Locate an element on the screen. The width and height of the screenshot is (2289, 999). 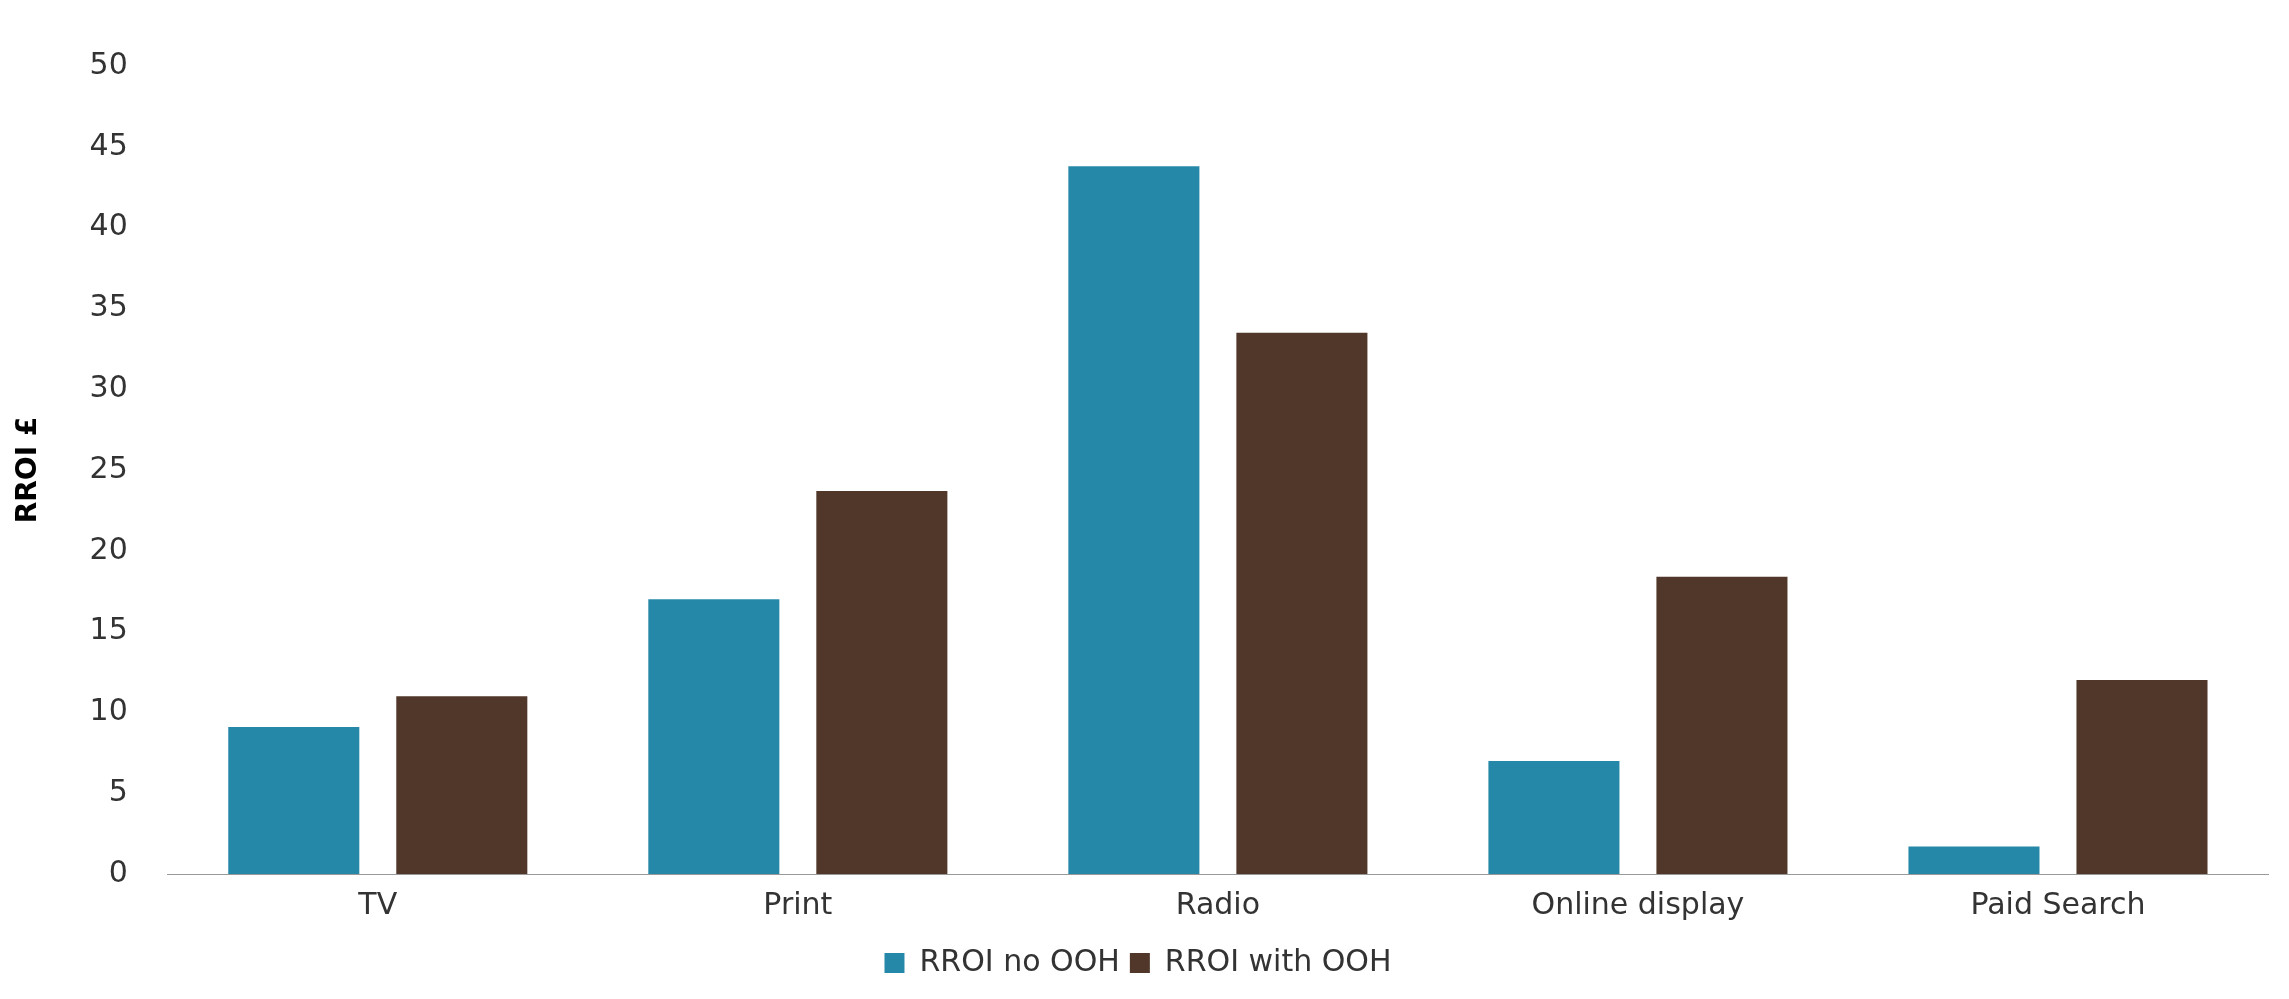
y-tick-label: 10 is located at coordinates (108, 710).